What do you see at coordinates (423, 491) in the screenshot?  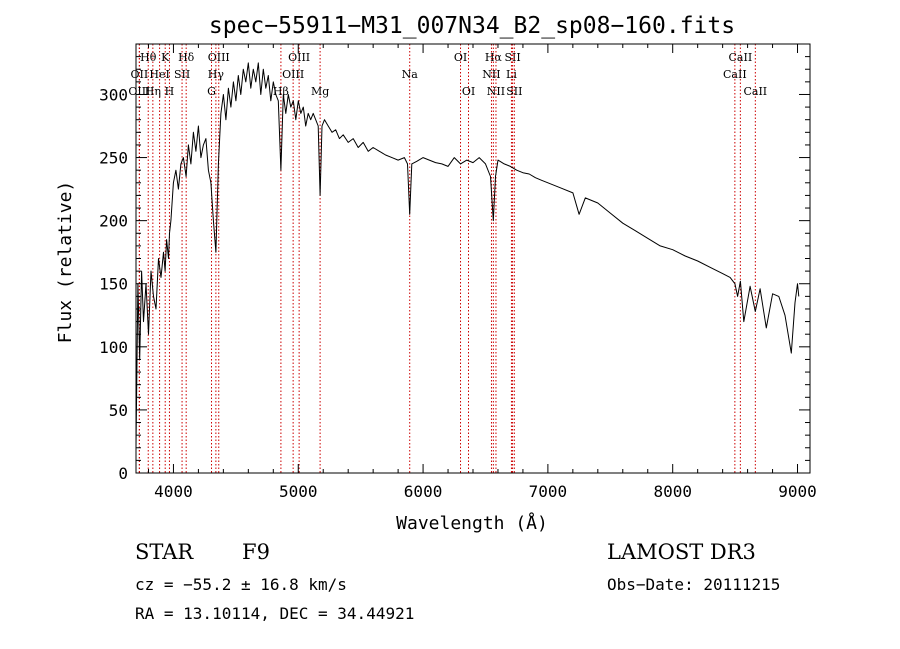 I see `x-tick-label: 6000` at bounding box center [423, 491].